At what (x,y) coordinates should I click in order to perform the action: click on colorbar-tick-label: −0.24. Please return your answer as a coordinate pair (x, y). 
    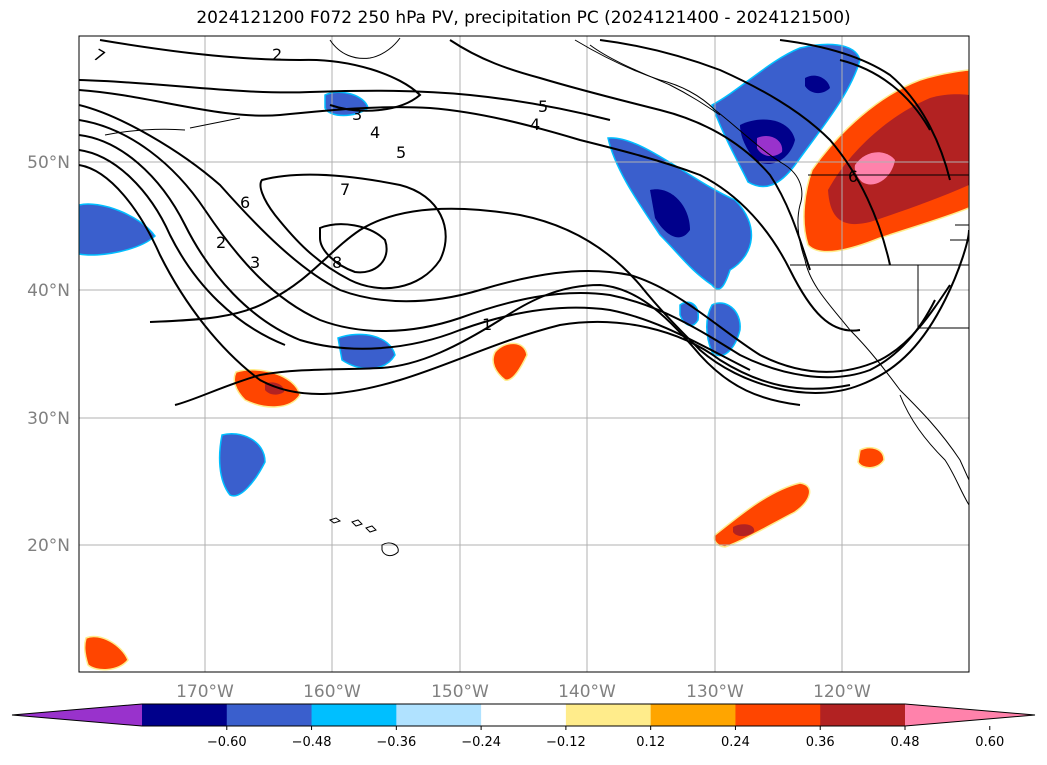
    Looking at the image, I should click on (481, 742).